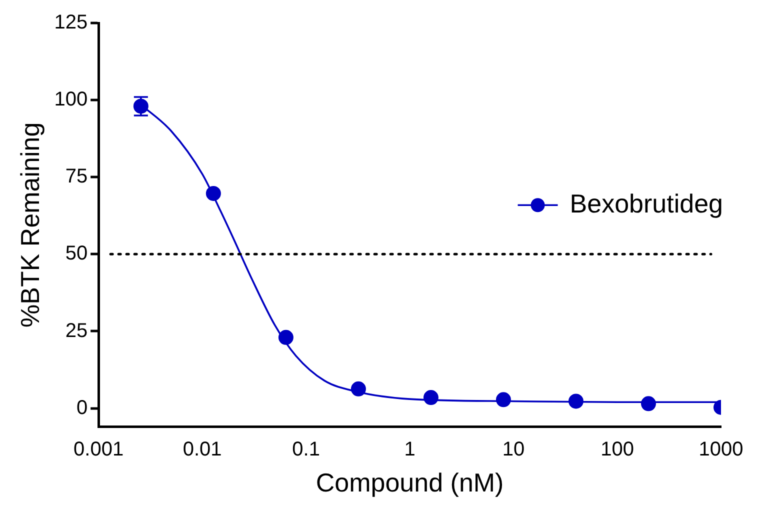 This screenshot has height=516, width=769. I want to click on y-tick-label: 125, so click(71, 23).